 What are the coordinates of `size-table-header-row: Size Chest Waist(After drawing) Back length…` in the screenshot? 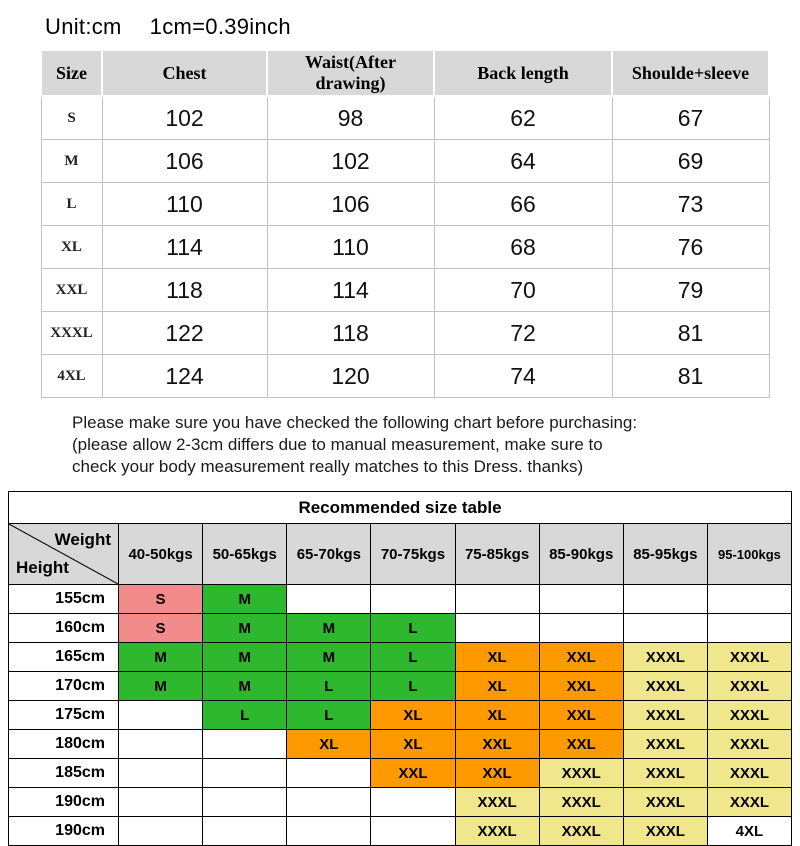 It's located at (405, 73).